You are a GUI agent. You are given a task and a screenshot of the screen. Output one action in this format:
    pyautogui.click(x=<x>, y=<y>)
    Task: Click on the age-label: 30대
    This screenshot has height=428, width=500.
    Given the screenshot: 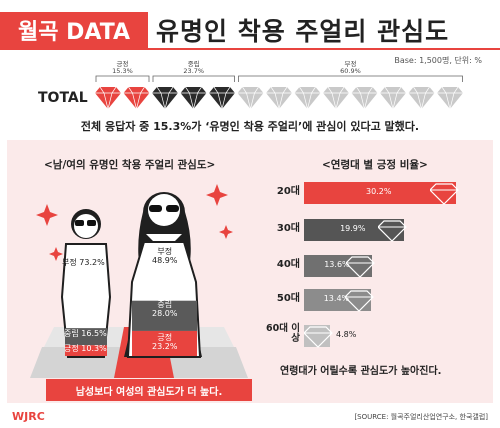 What is the action you would take?
    pyautogui.click(x=288, y=228)
    